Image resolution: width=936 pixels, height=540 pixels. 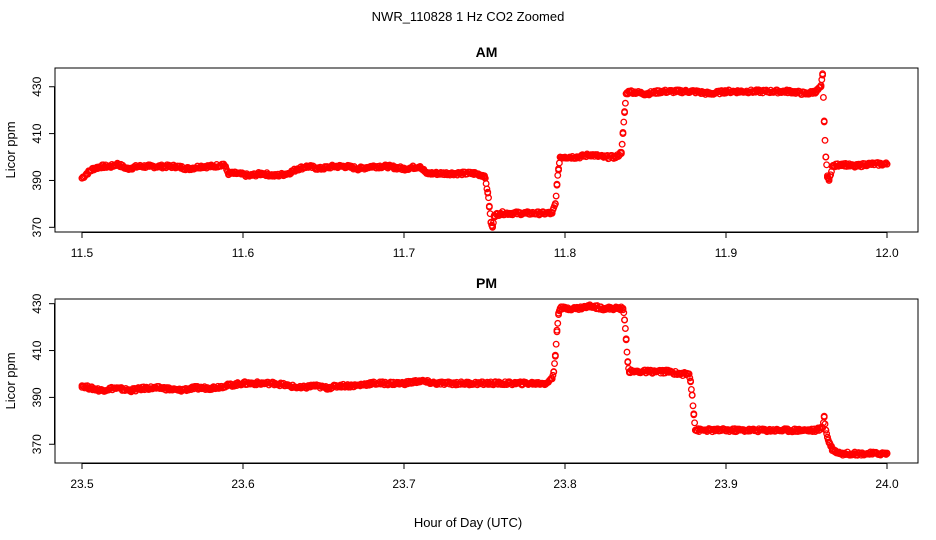 I want to click on x-tick-label: 11.8, so click(x=565, y=253).